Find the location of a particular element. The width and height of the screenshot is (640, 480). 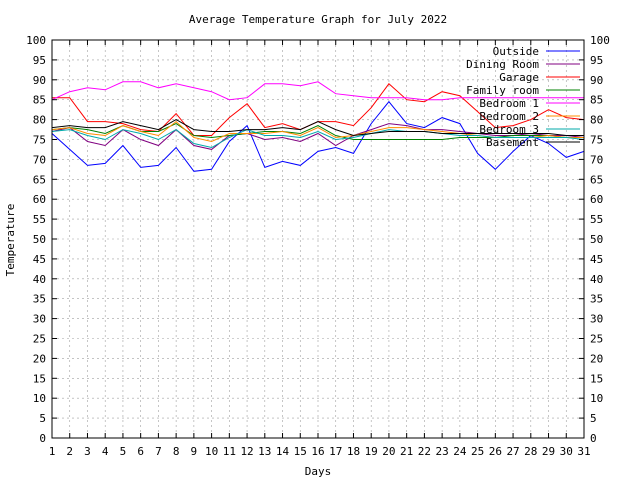

legend-label-garage: Garage is located at coordinates (519, 77).